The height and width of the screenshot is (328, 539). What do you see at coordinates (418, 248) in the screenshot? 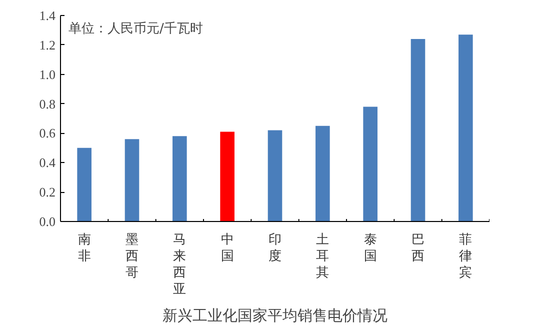
I see `x-tick-label: 巴西` at bounding box center [418, 248].